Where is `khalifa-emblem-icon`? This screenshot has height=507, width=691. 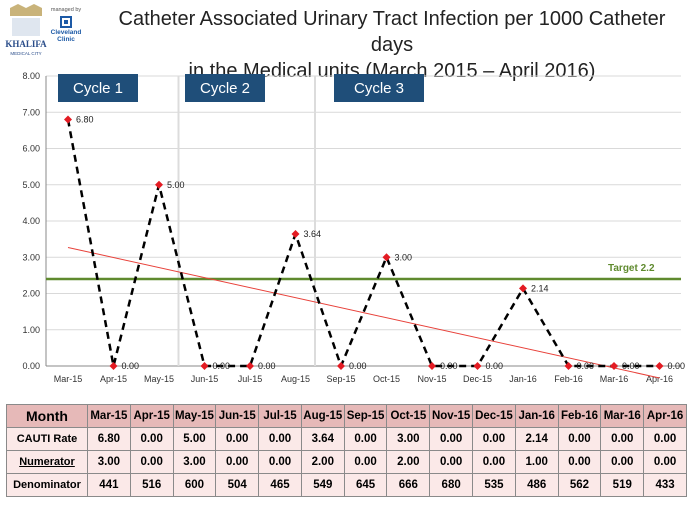 khalifa-emblem-icon is located at coordinates (26, 27).